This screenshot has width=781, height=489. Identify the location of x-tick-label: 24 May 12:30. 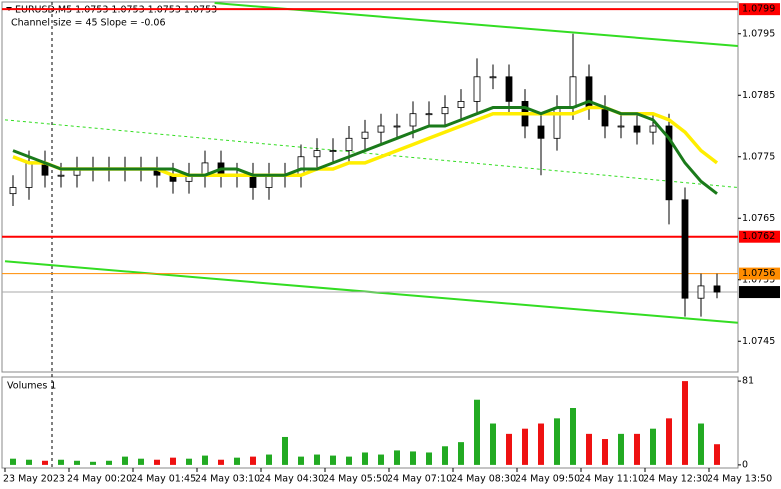
(675, 479).